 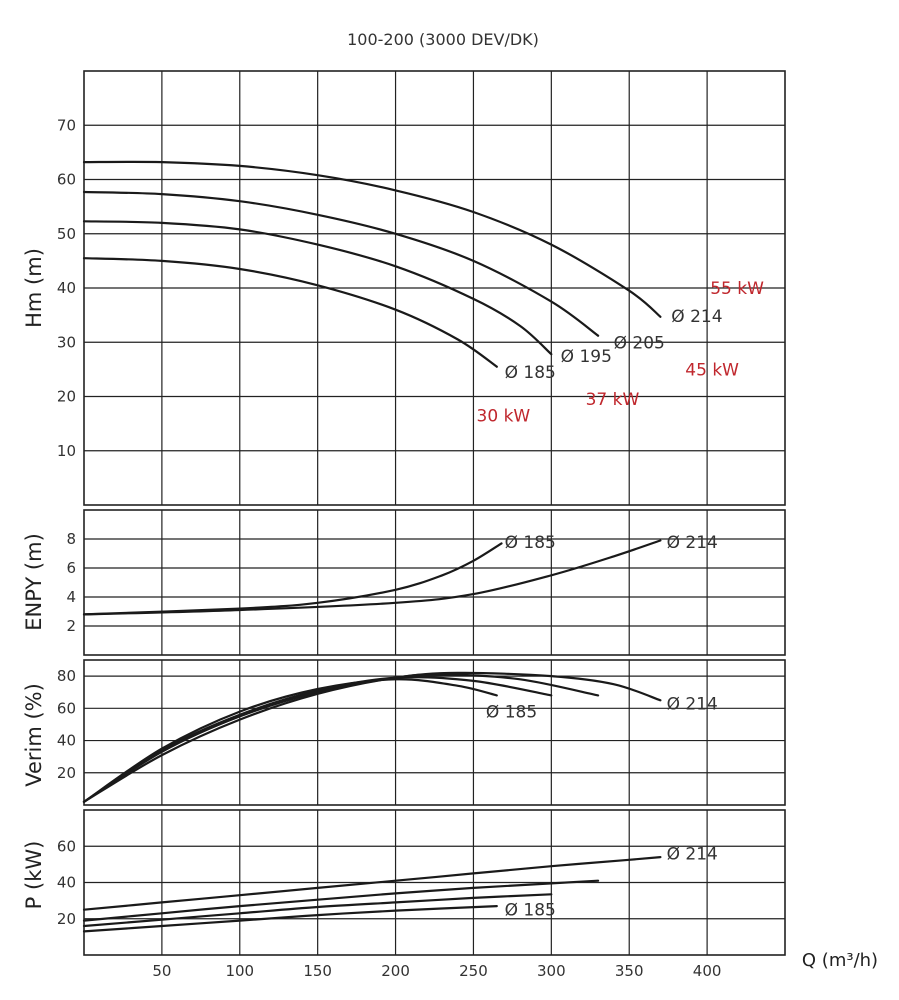 What do you see at coordinates (34, 875) in the screenshot?
I see `y-axis-label-p: P (kW)` at bounding box center [34, 875].